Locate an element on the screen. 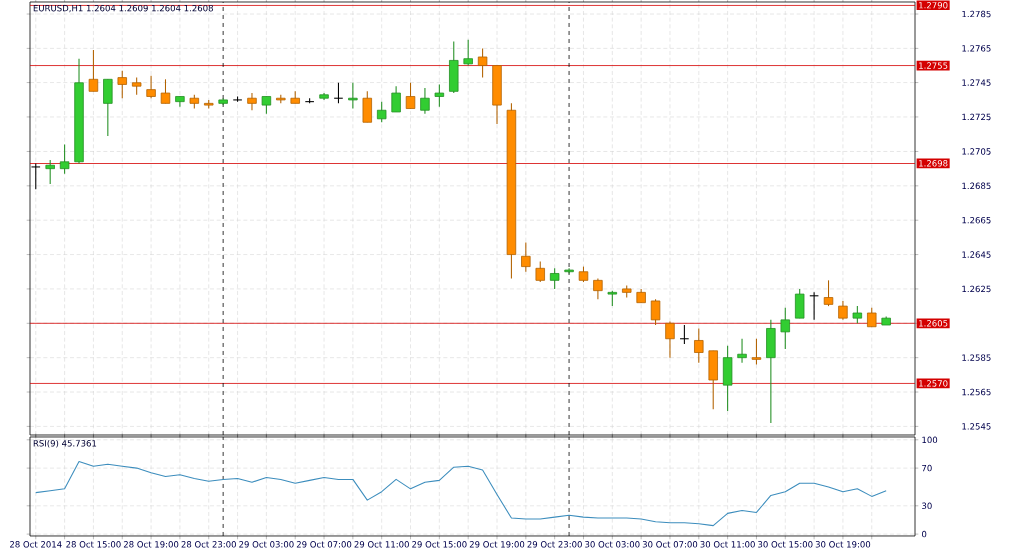 Image resolution: width=1025 pixels, height=559 pixels. x-tick-label: 30 Oct 03:00 is located at coordinates (612, 544).